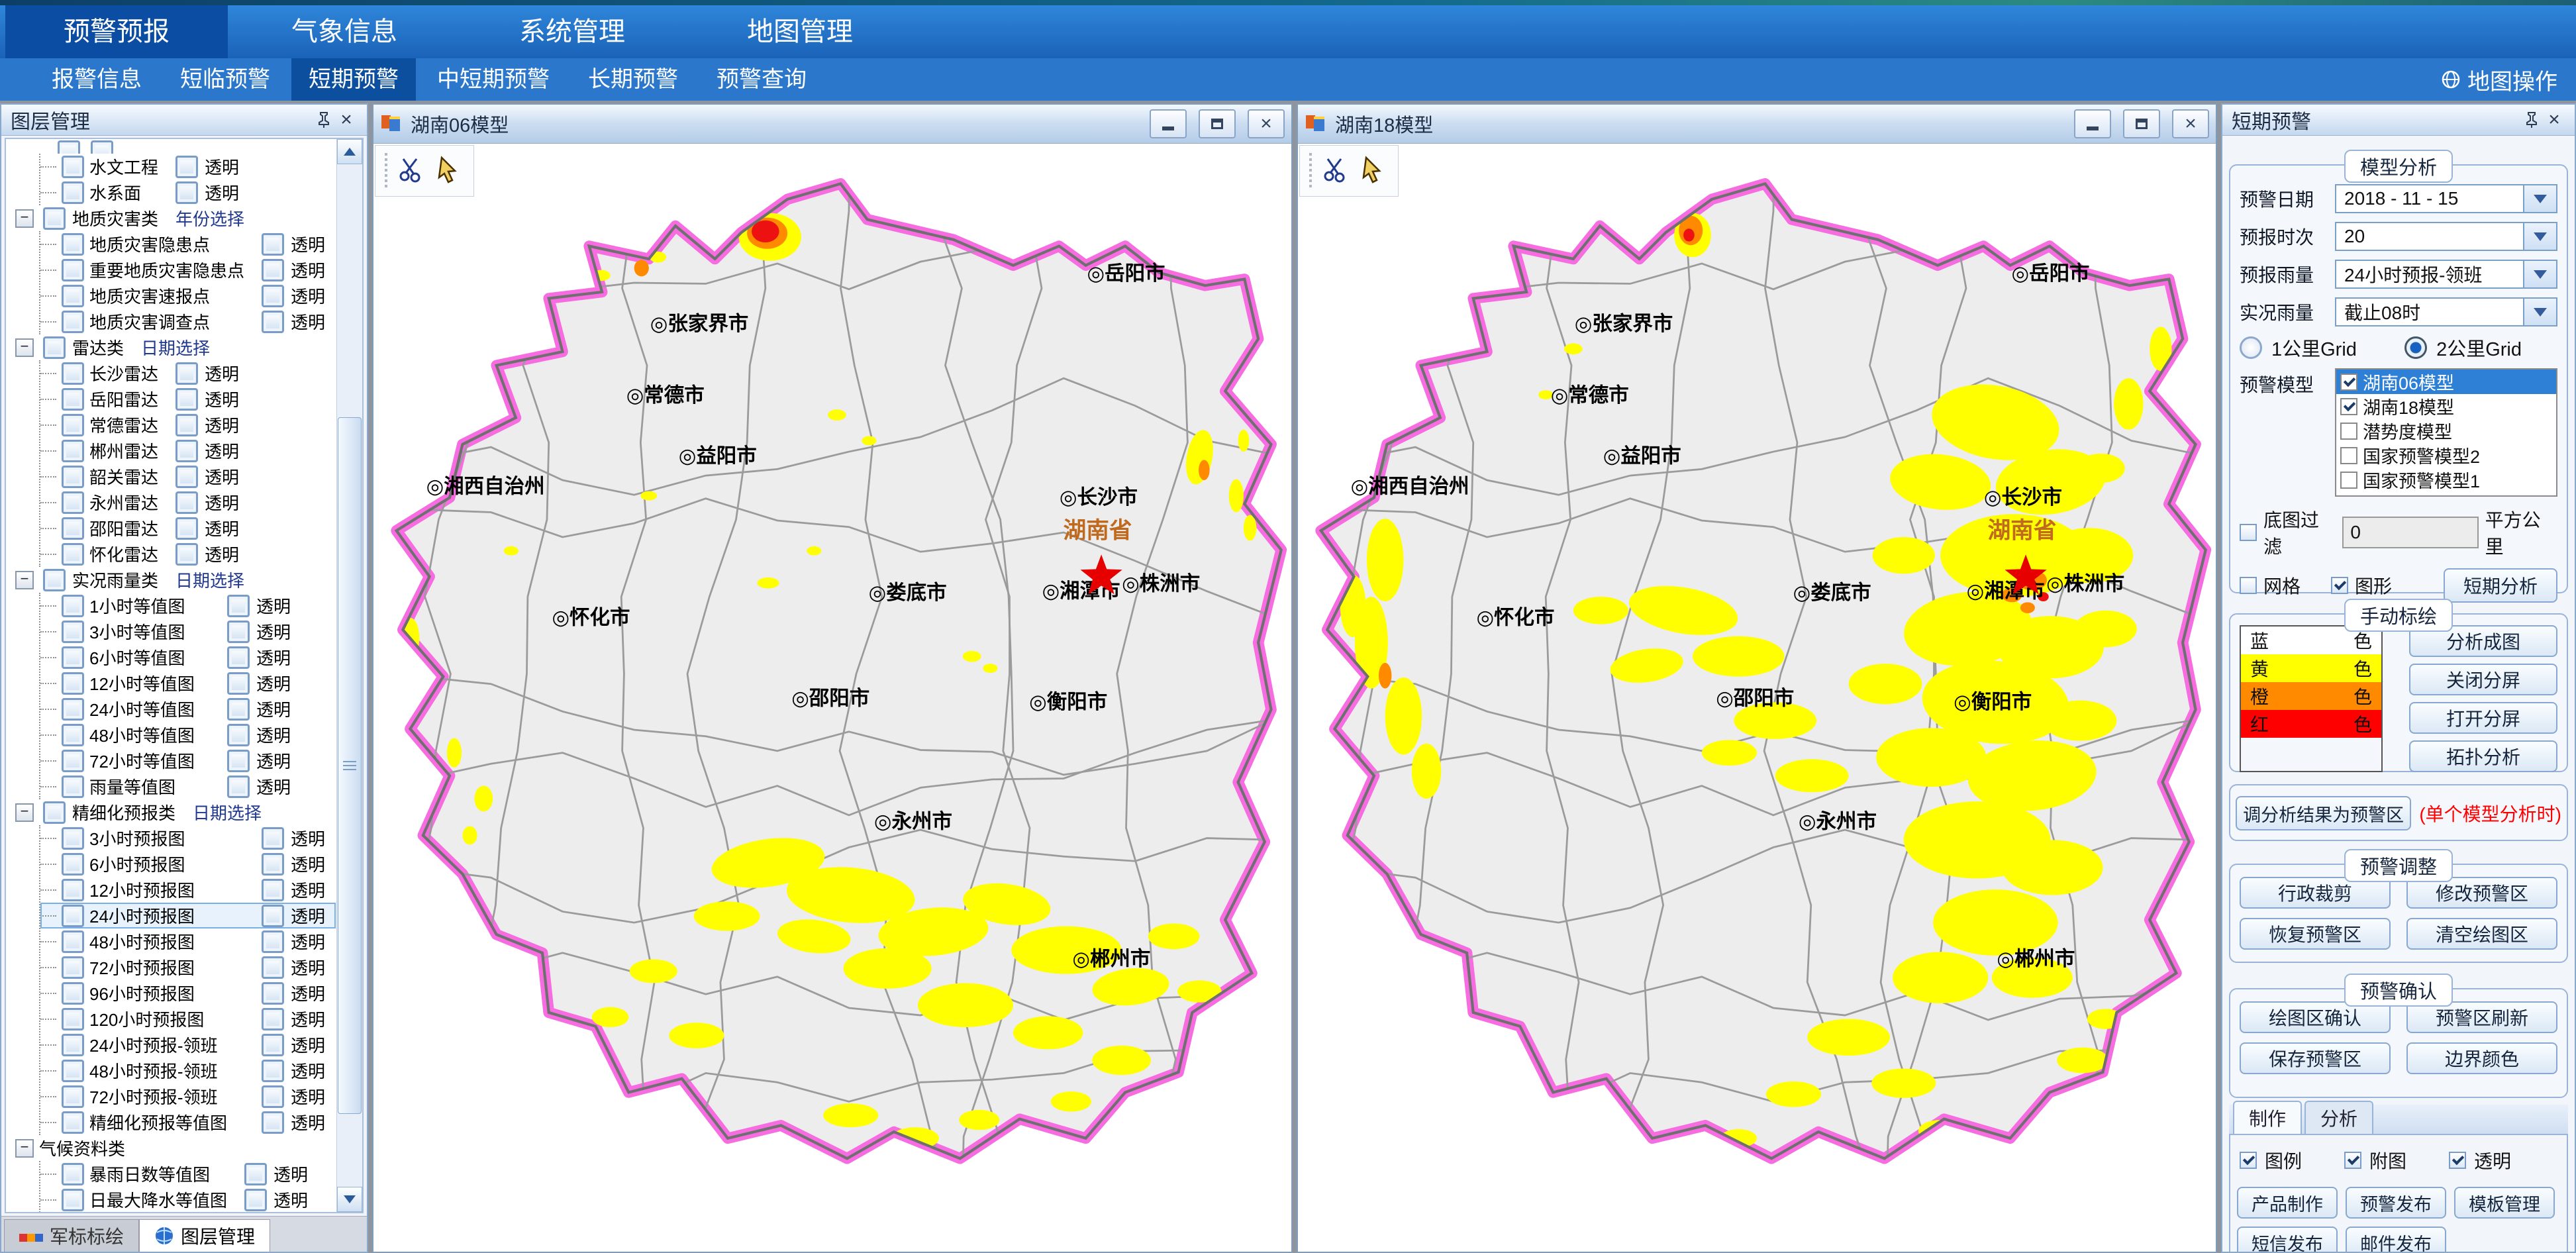  Describe the element at coordinates (2340, 585) in the screenshot. I see `graph-checkbox` at that location.